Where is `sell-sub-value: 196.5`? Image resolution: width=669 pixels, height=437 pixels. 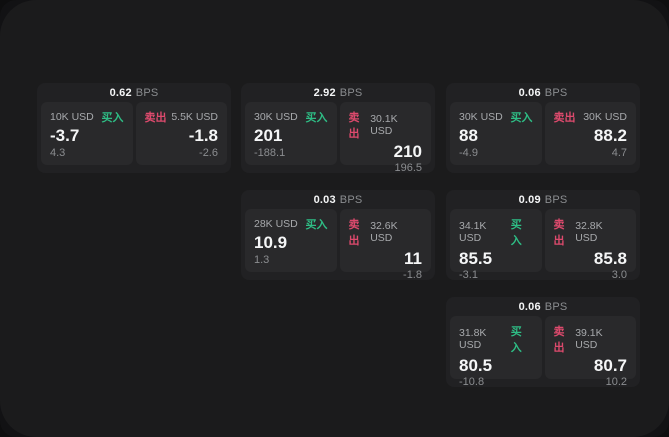 sell-sub-value: 196.5 is located at coordinates (408, 167).